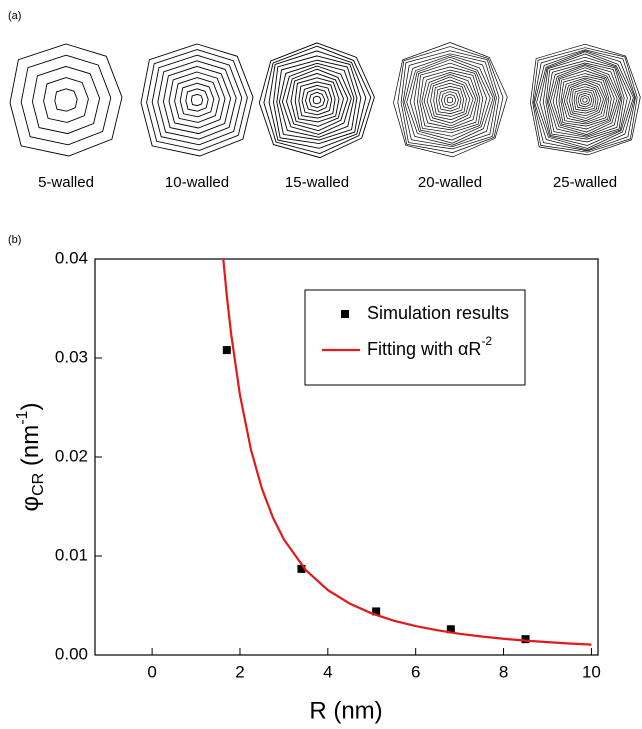 The width and height of the screenshot is (642, 729). Describe the element at coordinates (14, 240) in the screenshot. I see `panel-label: (b)` at that location.